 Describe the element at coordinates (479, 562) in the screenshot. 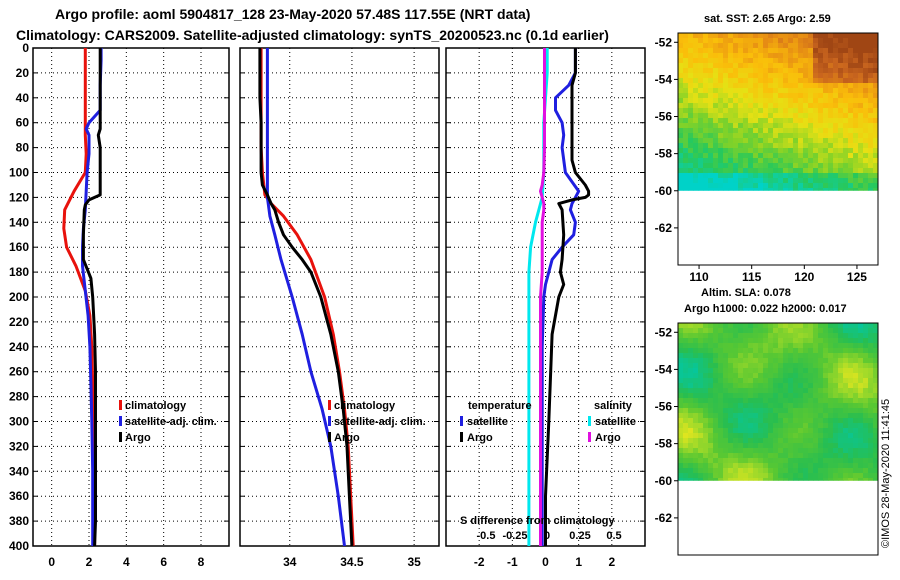

I see `x-tick-label: -2` at that location.